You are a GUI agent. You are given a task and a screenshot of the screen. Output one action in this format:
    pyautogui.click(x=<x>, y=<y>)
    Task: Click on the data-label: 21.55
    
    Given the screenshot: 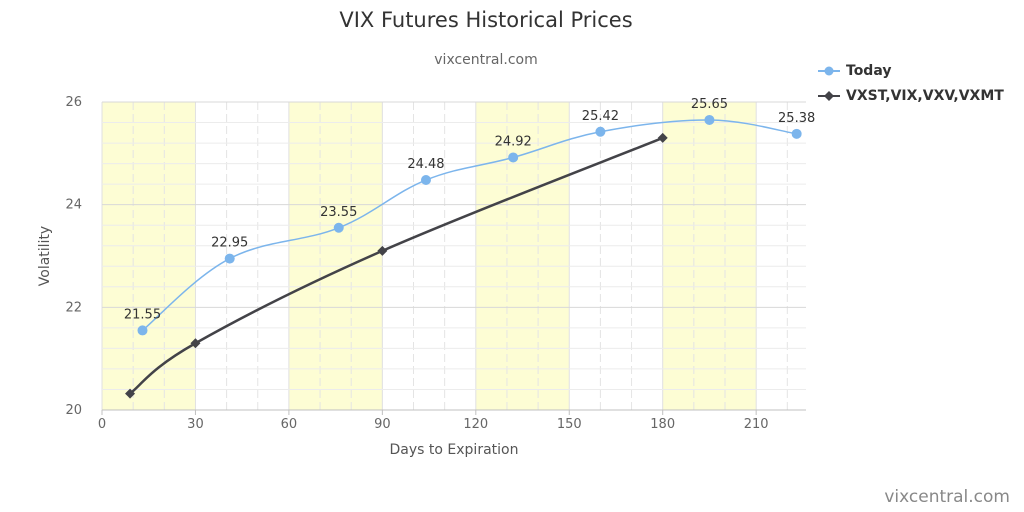 What is the action you would take?
    pyautogui.click(x=142, y=314)
    